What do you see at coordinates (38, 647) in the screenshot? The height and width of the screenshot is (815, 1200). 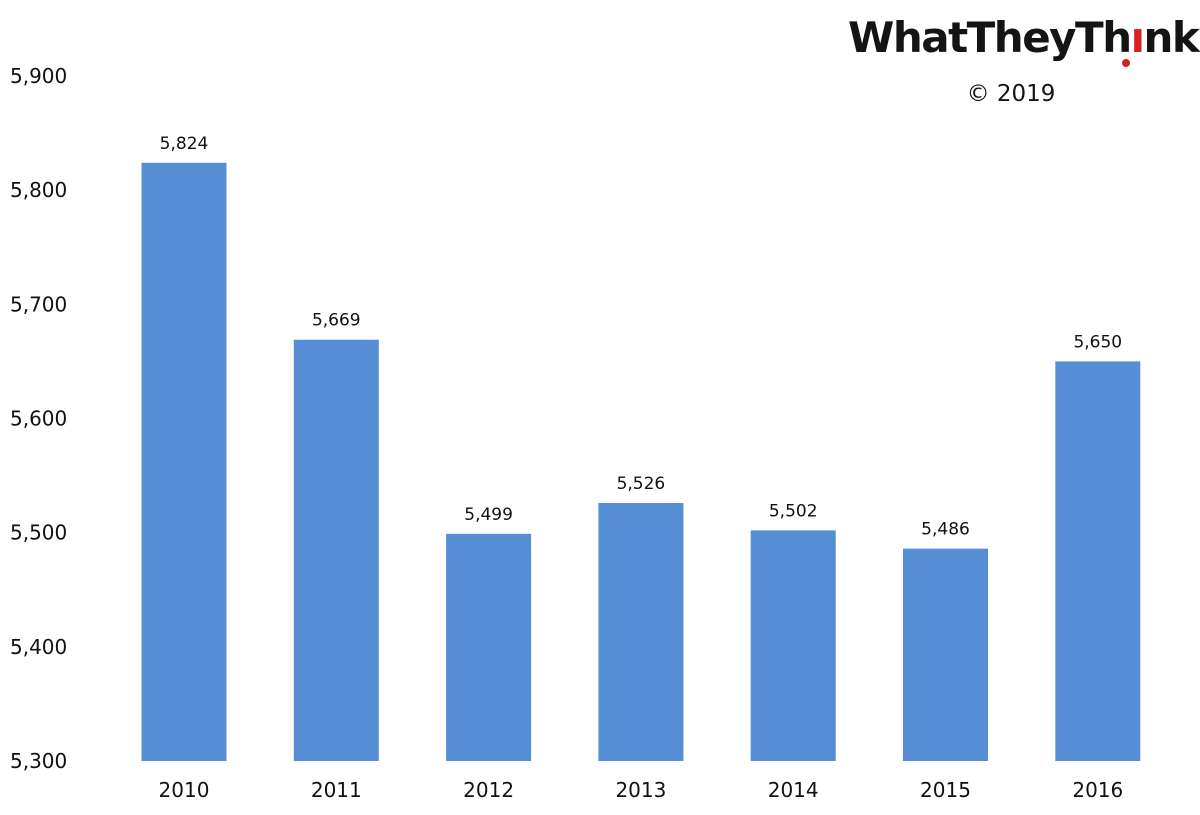 I see `y-tick-label: 5,400` at bounding box center [38, 647].